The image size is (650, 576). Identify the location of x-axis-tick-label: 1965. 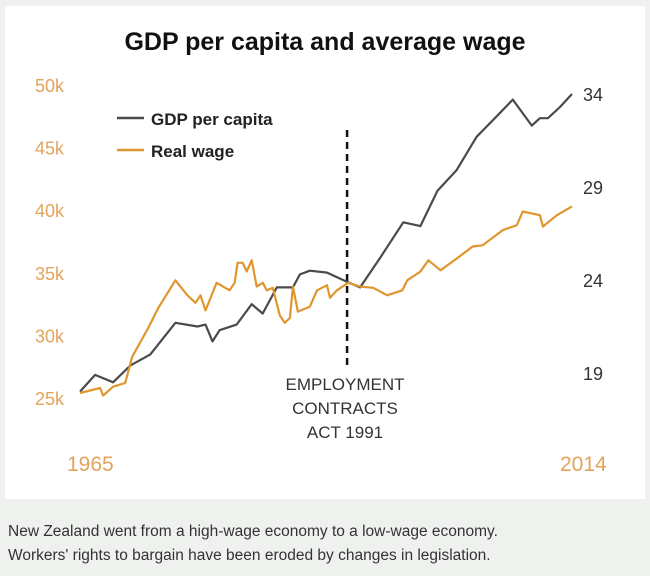
(90, 464).